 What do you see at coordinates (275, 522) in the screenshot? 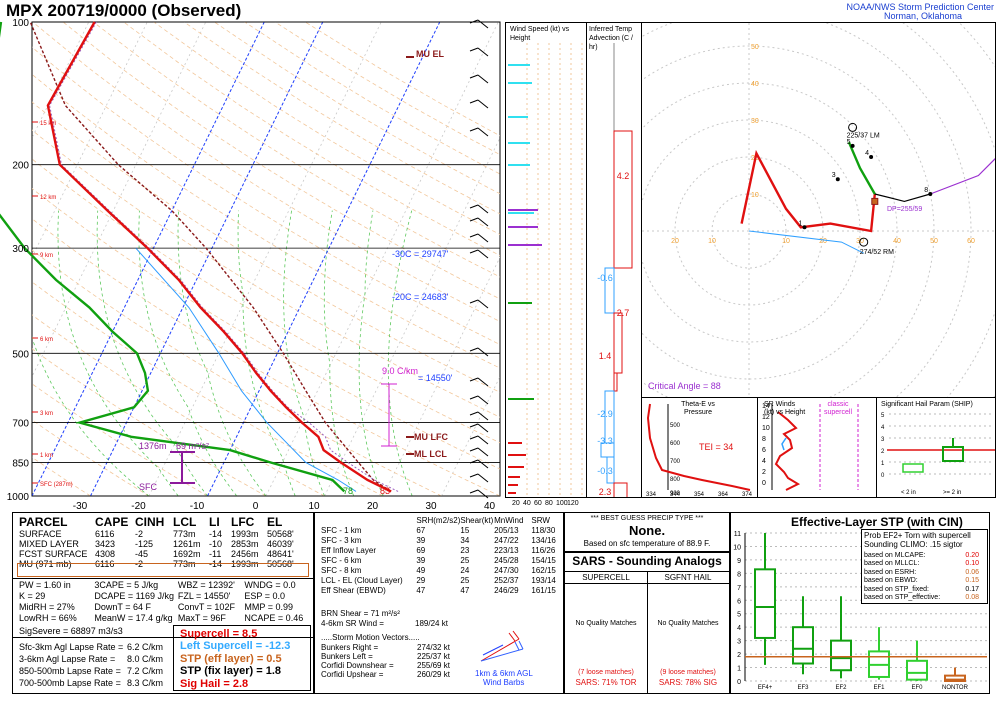
I see `el-col: EL` at bounding box center [275, 522].